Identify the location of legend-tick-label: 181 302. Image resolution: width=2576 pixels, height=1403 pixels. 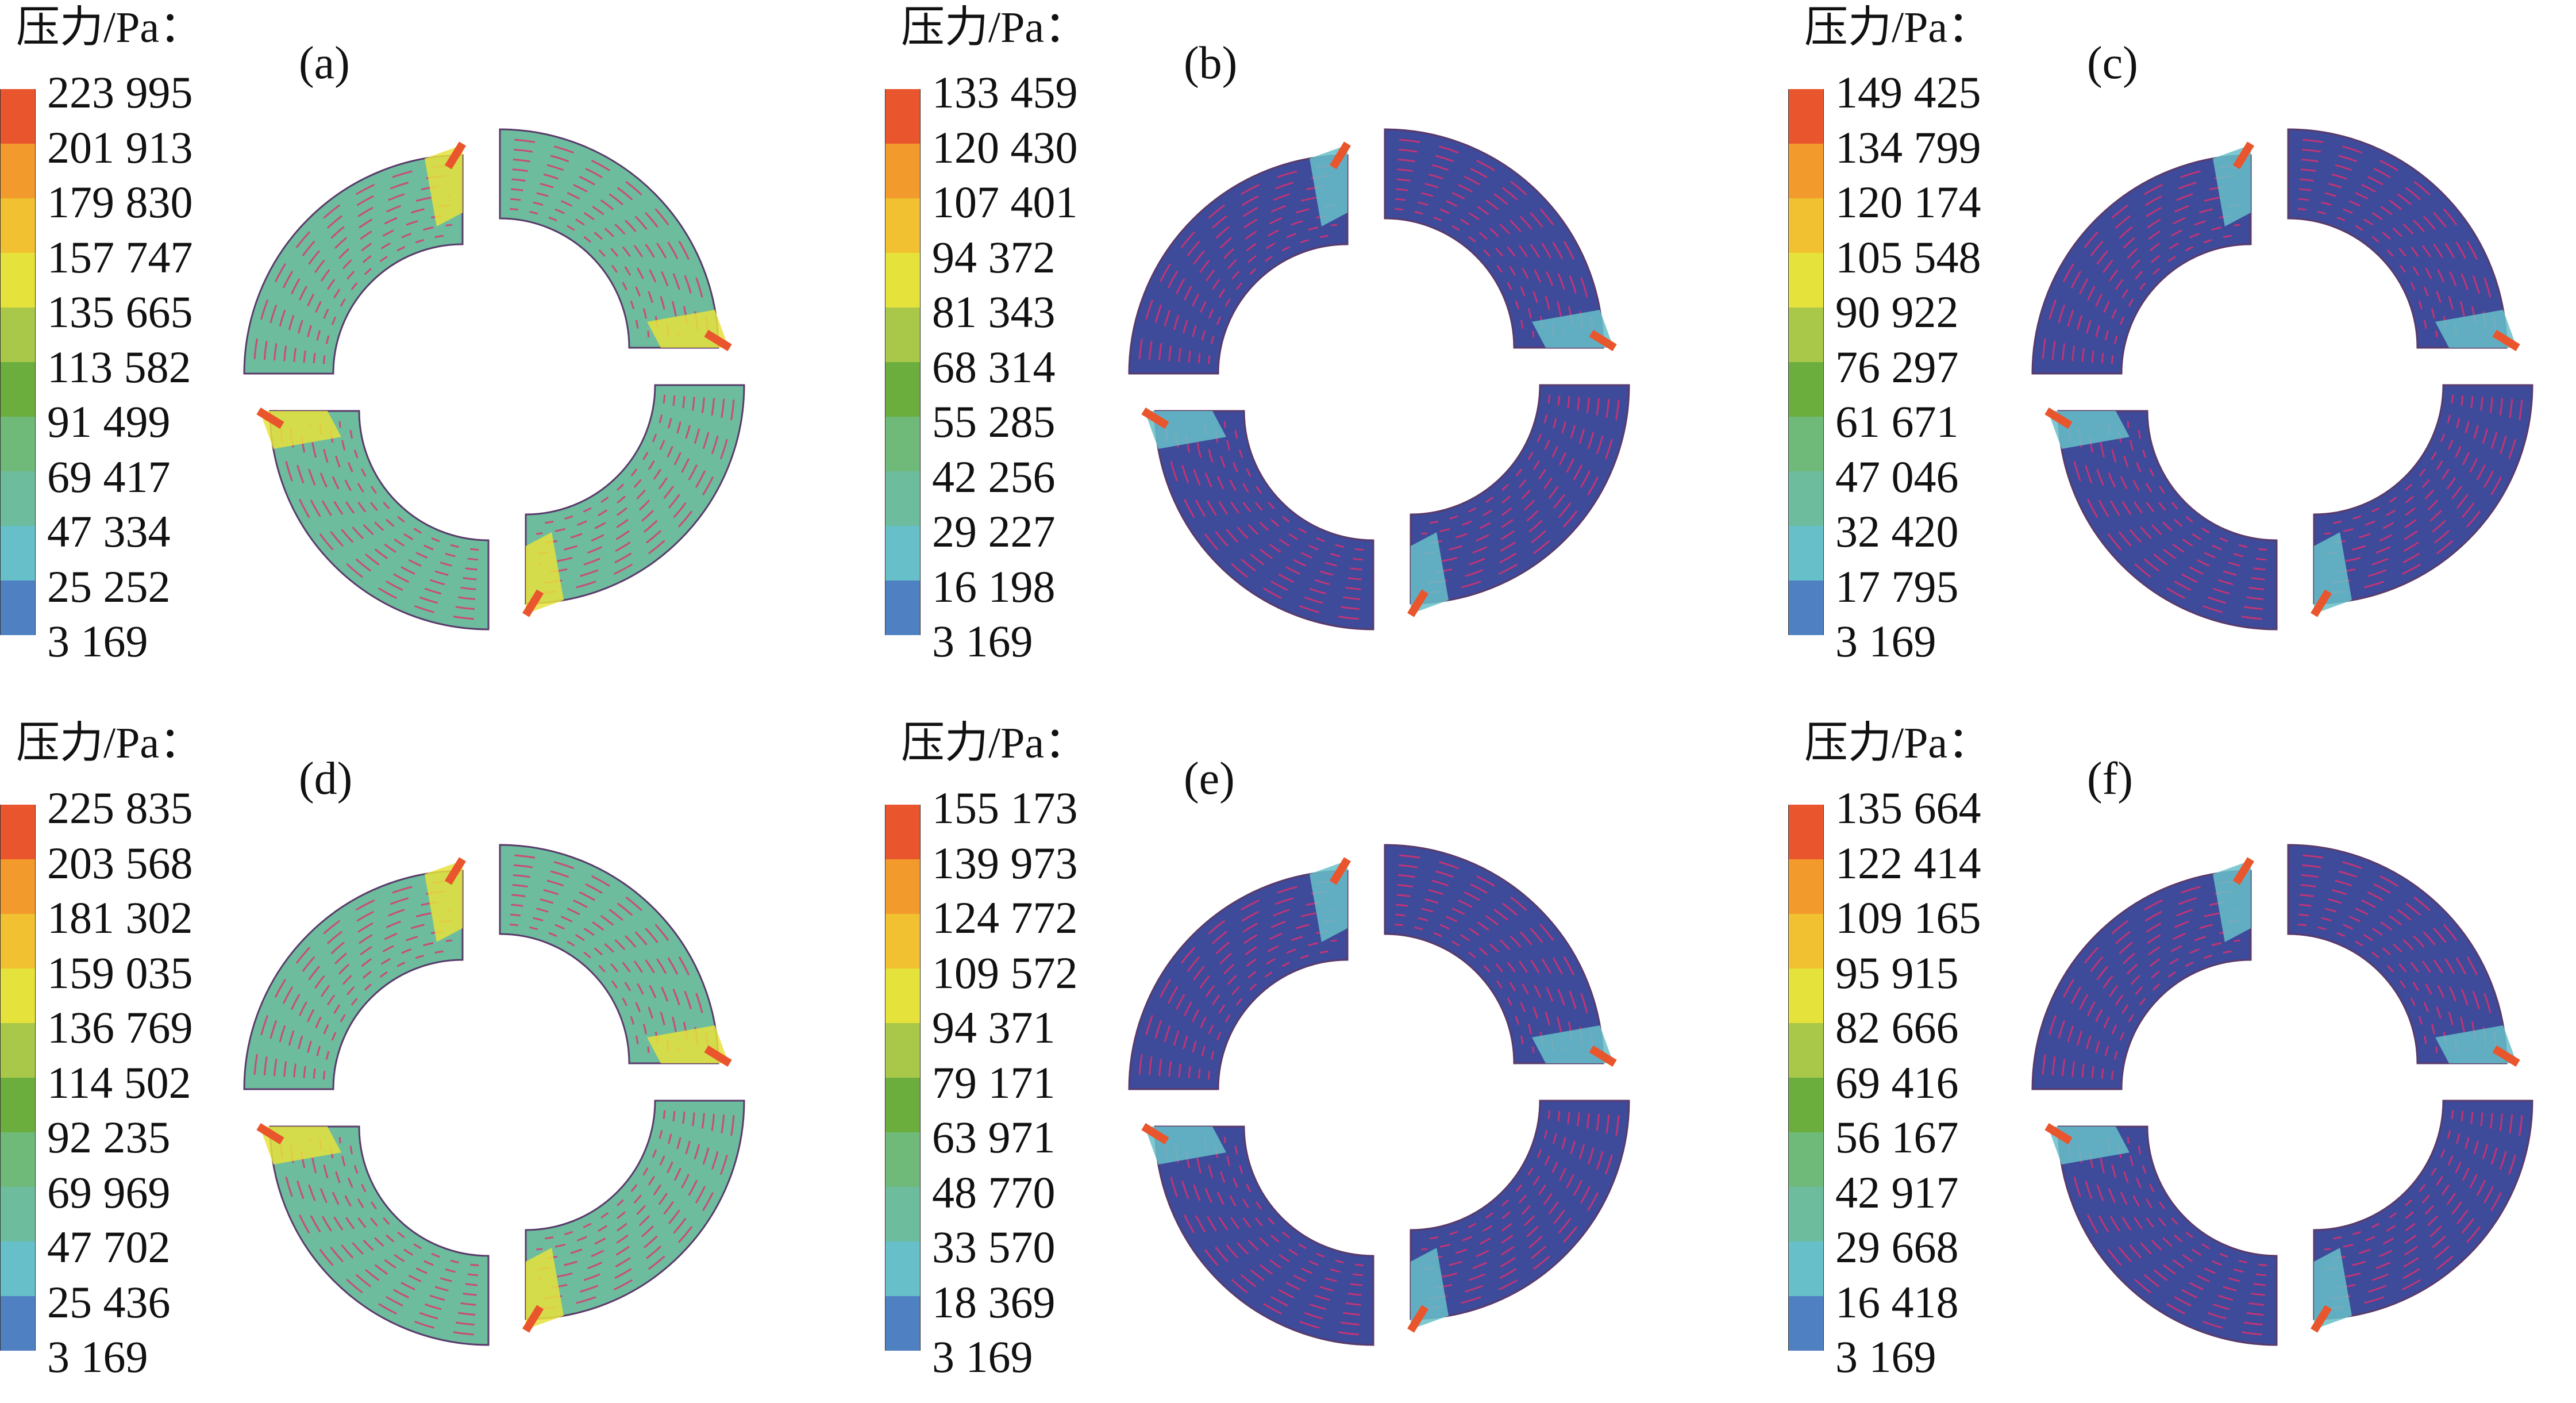
(120, 918).